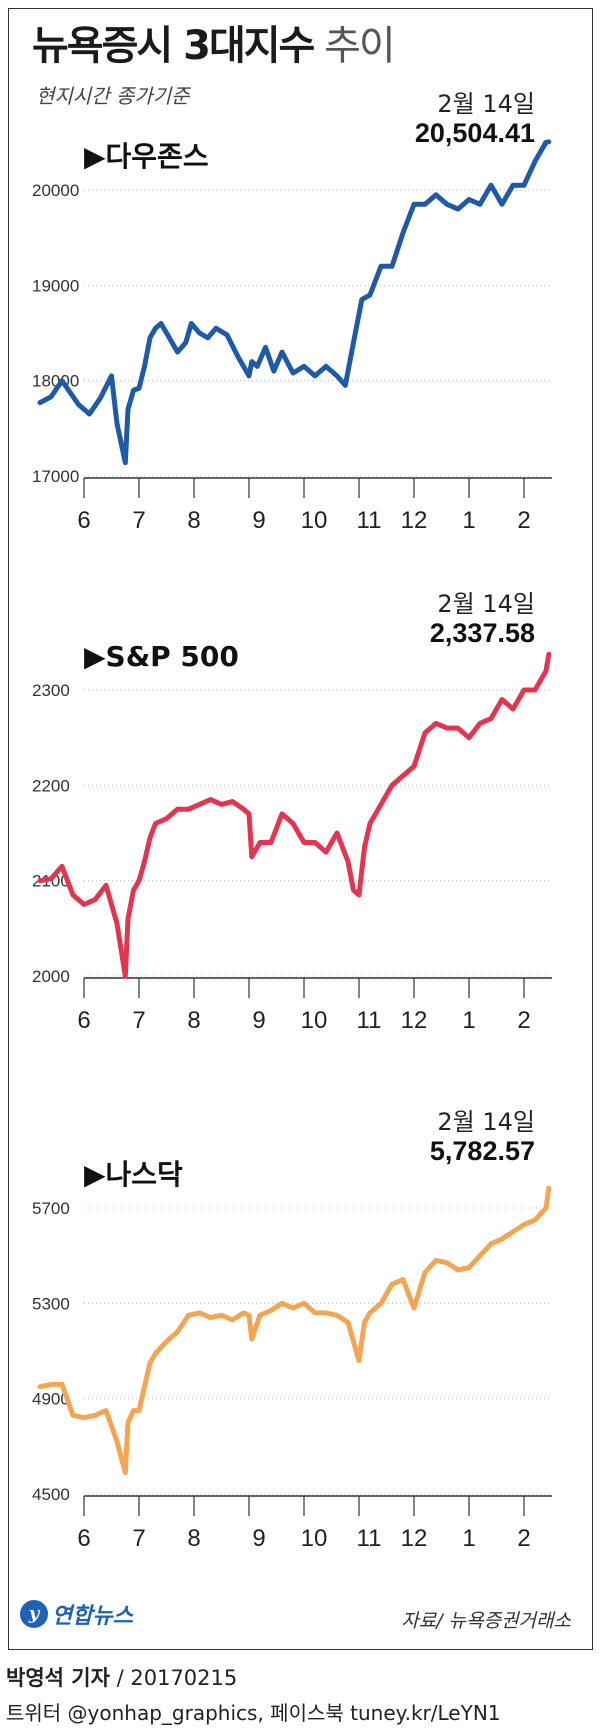 This screenshot has width=601, height=1731. What do you see at coordinates (258, 520) in the screenshot?
I see `dow-x-tick-label: 9` at bounding box center [258, 520].